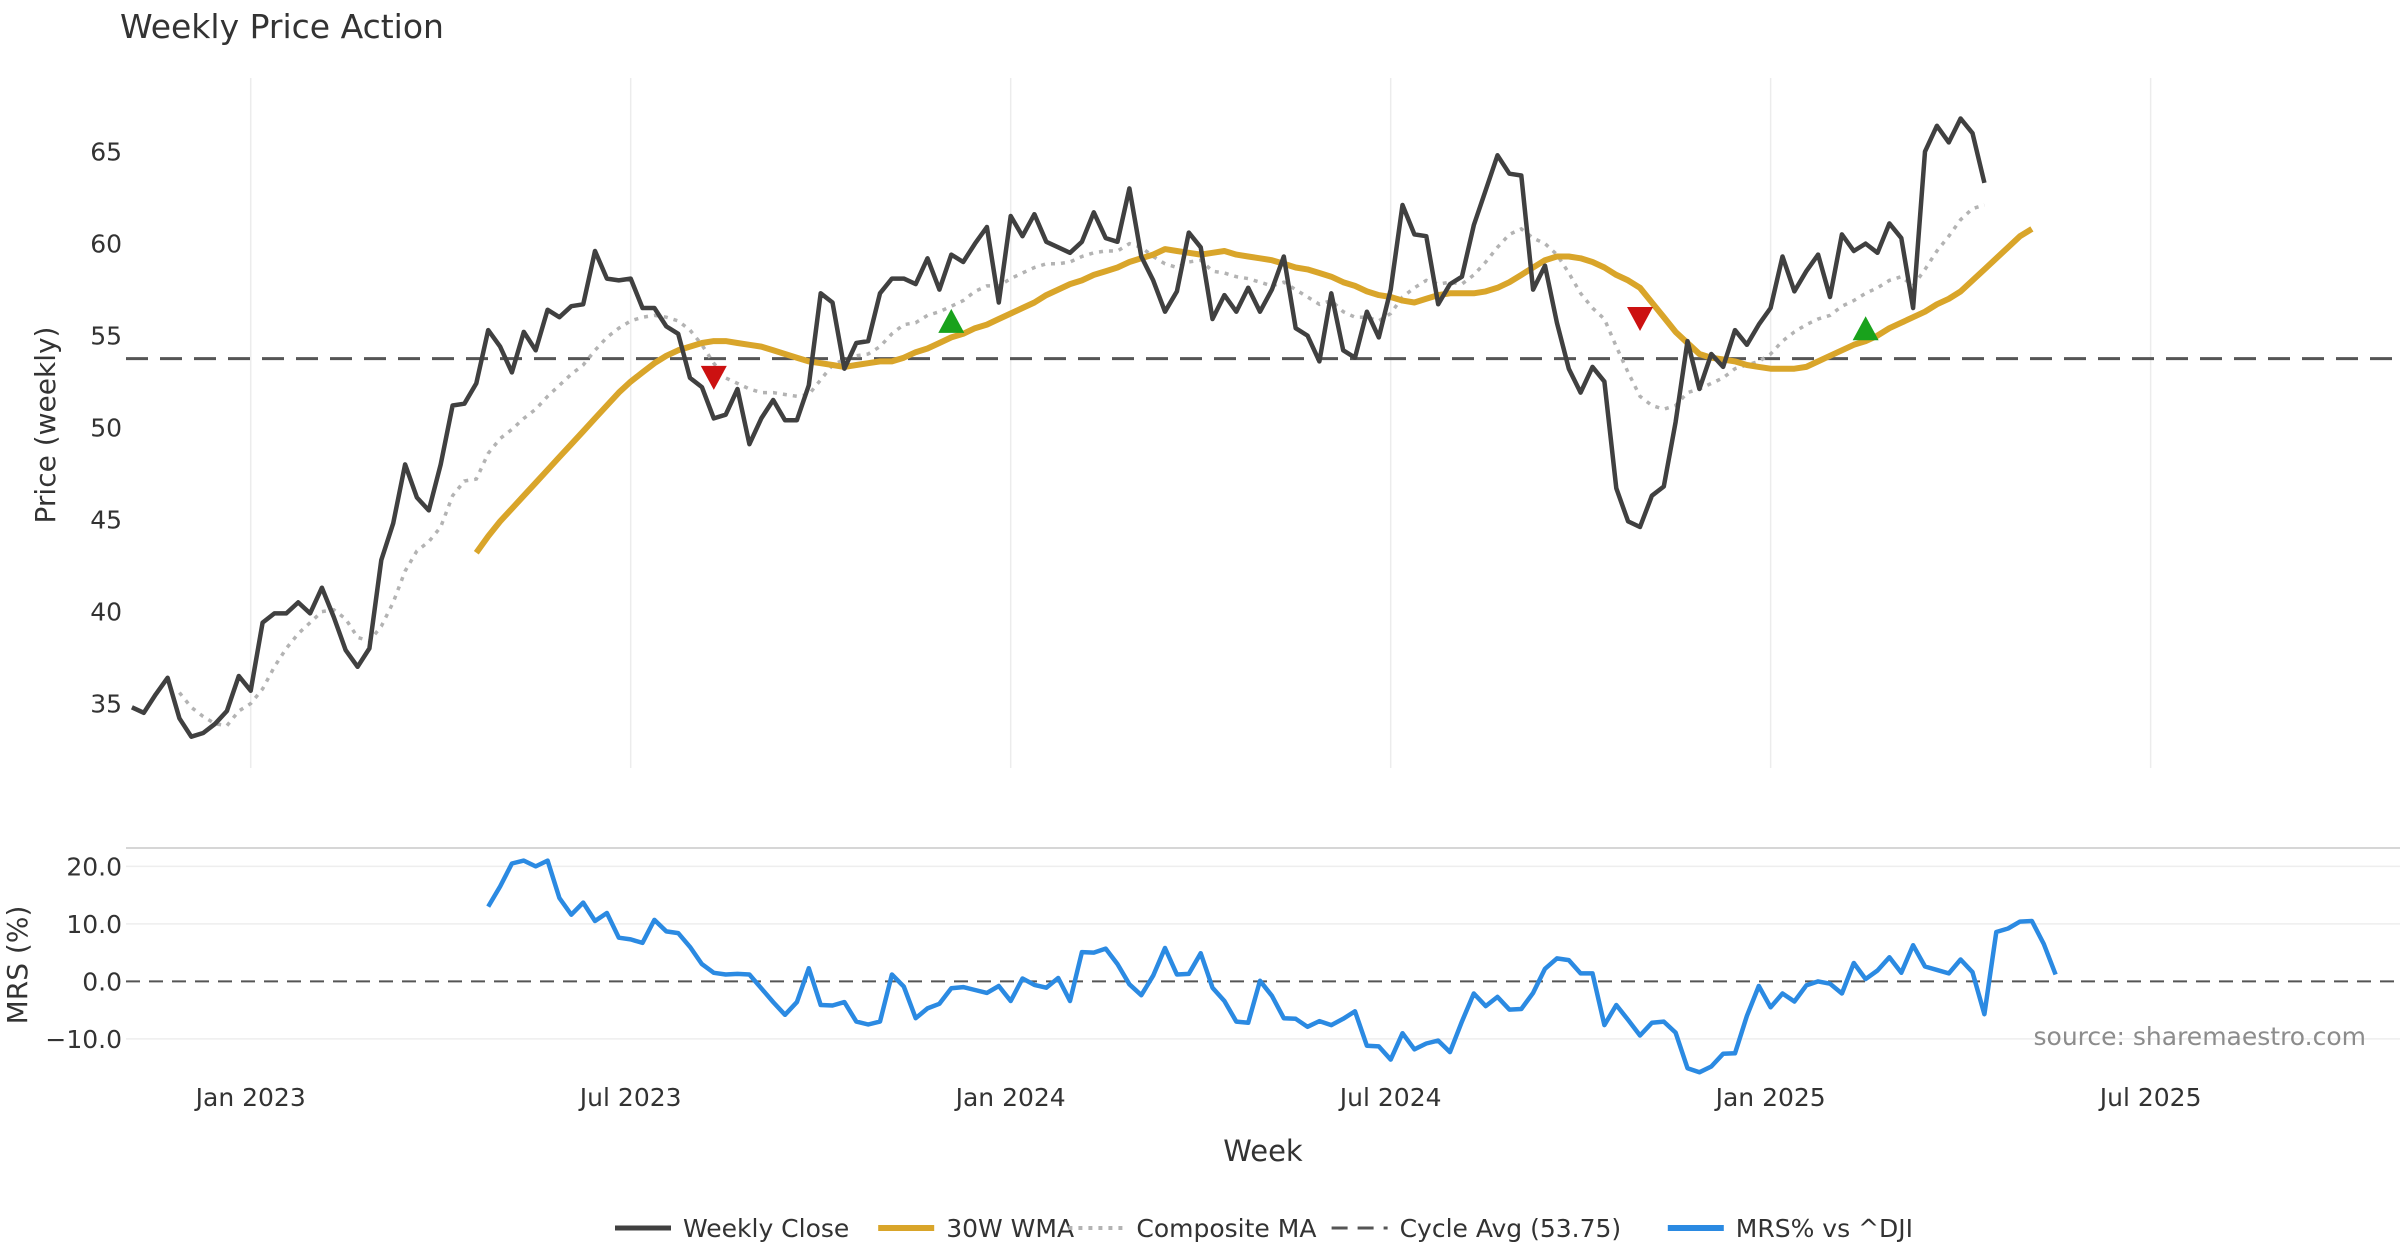  Describe the element at coordinates (17, 965) in the screenshot. I see `mrs-y-axis-label: MRS (%)` at that location.